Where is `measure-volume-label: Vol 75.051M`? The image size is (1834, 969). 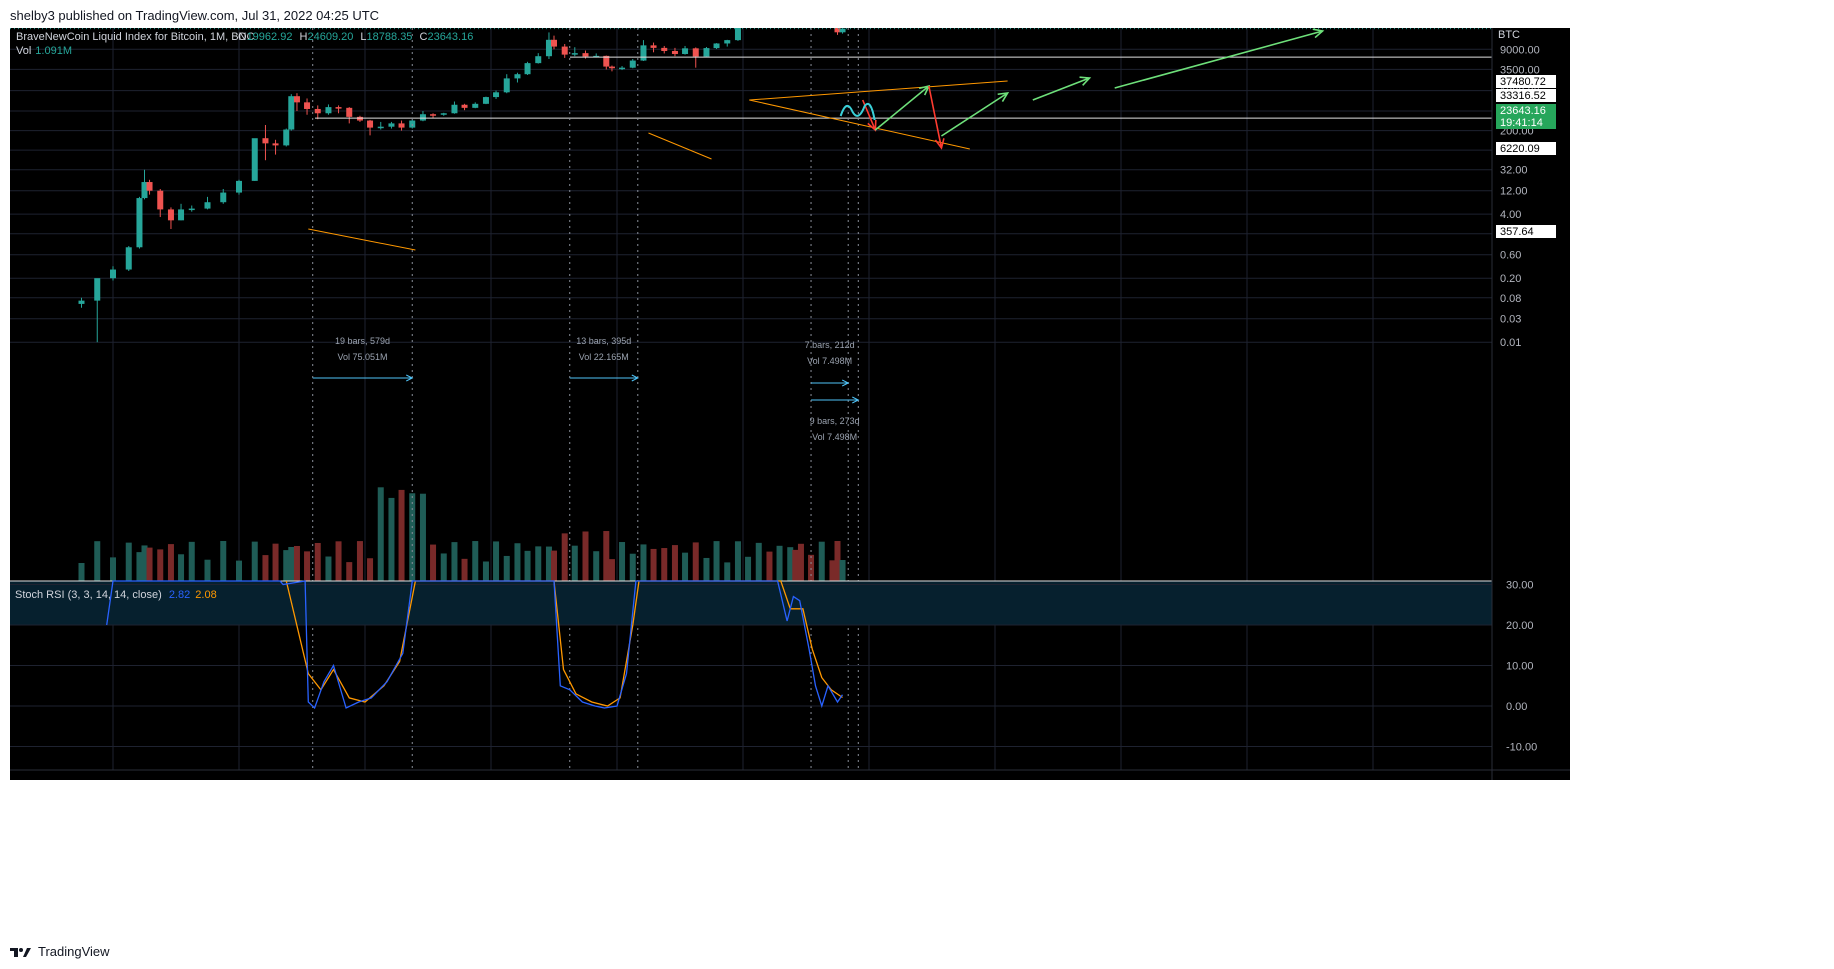
measure-volume-label: Vol 75.051M is located at coordinates (362, 357).